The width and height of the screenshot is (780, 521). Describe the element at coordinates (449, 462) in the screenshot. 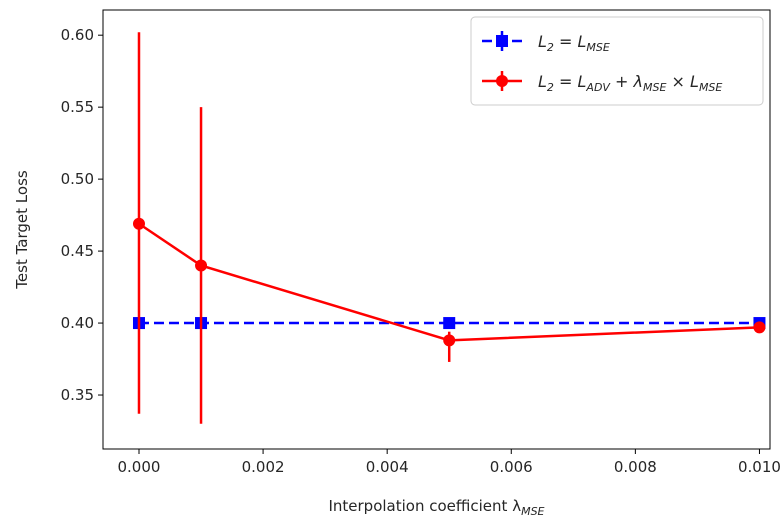

I see `x-axis-ticks: 0.000 0.002 0.004 0.006 0.008 0.010` at that location.